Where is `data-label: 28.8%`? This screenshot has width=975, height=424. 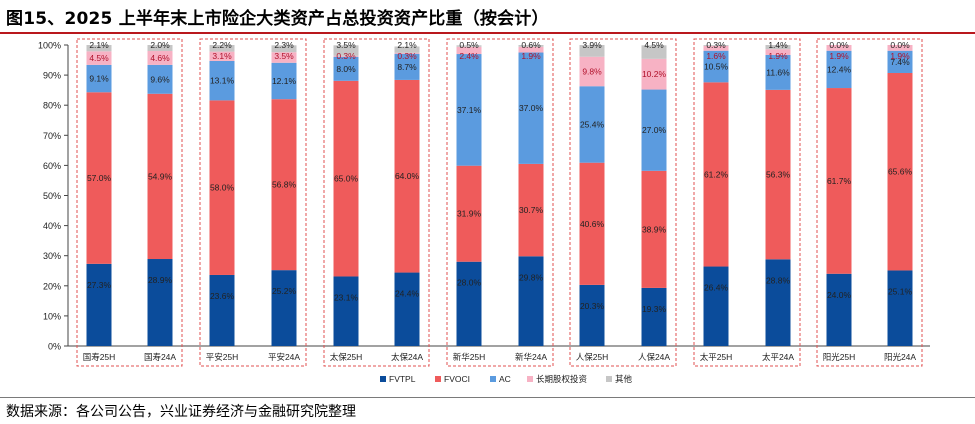 data-label: 28.8% is located at coordinates (778, 280).